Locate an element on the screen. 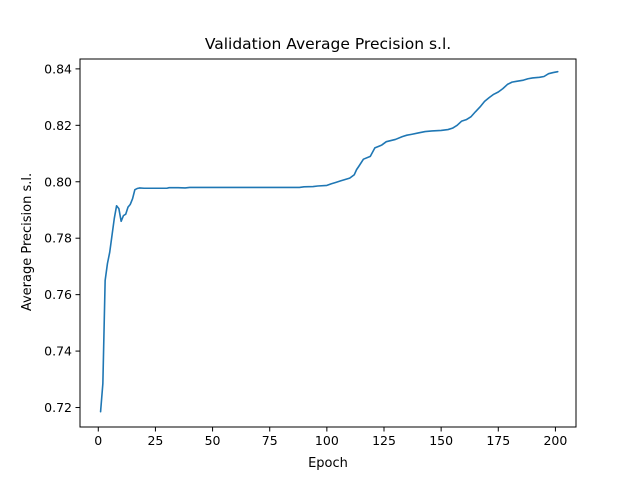 This screenshot has width=640, height=480. y-tick-label: 0.72 is located at coordinates (58, 407).